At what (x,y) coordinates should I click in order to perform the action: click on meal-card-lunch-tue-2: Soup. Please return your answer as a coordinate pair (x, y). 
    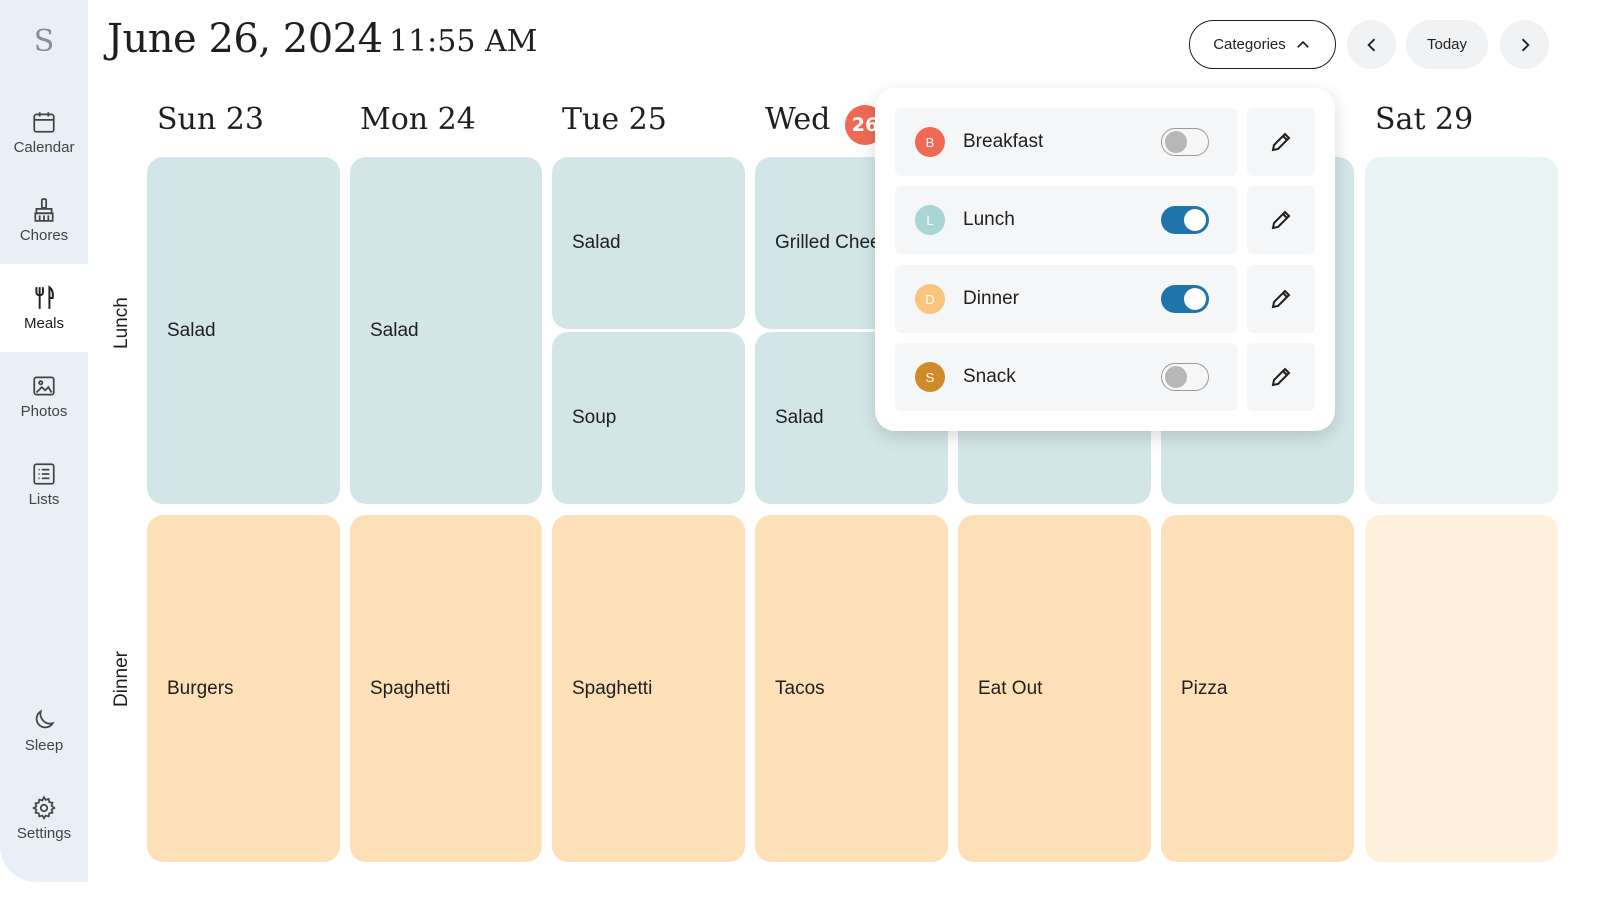
    Looking at the image, I should click on (648, 418).